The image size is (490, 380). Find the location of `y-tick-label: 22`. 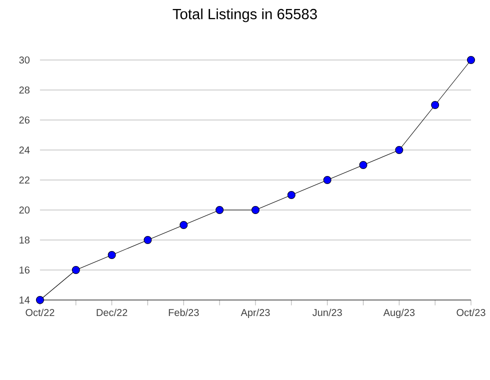

y-tick-label: 22 is located at coordinates (24, 180).